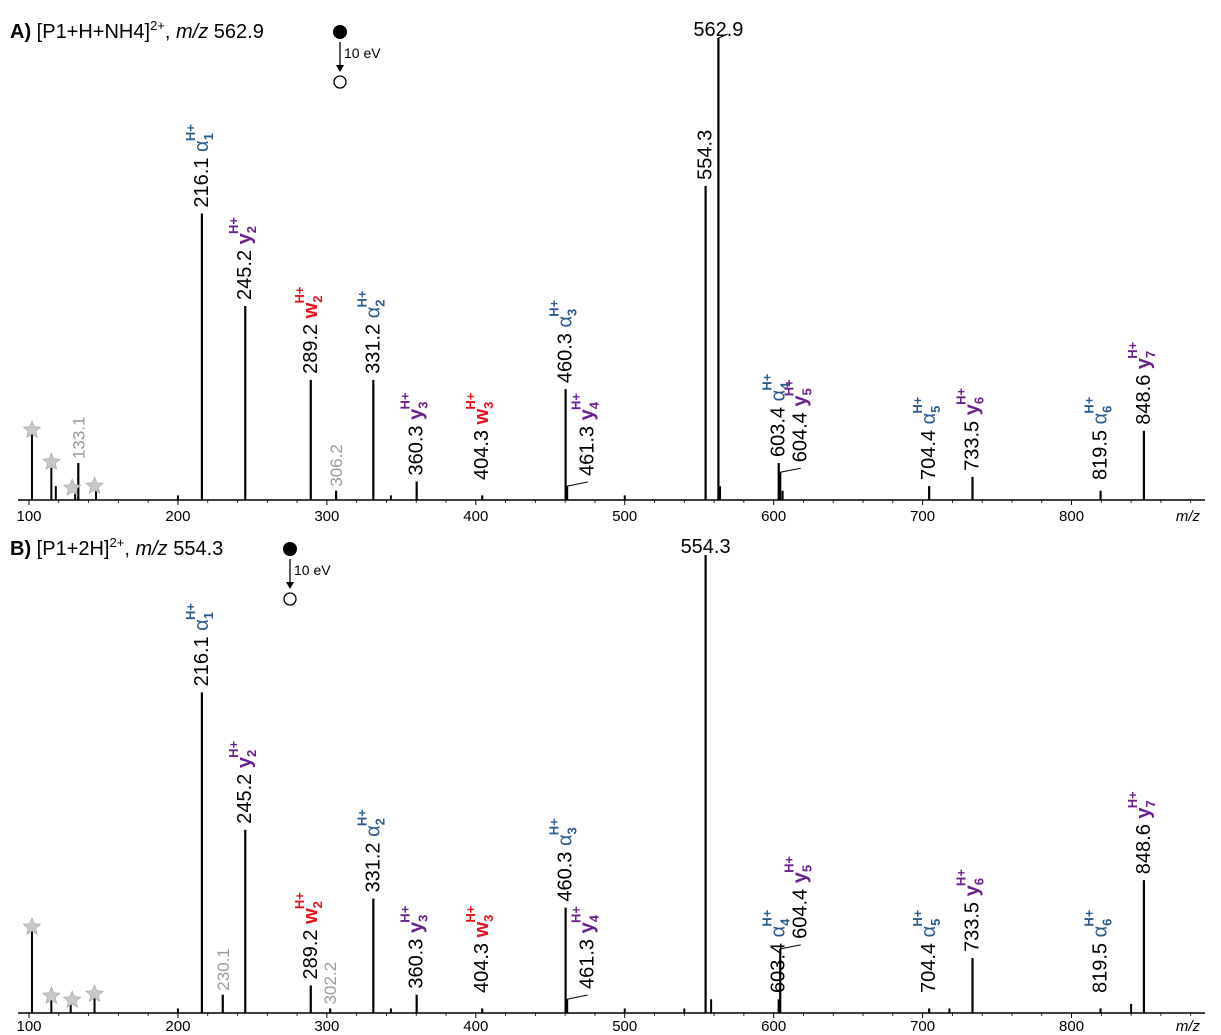 The width and height of the screenshot is (1221, 1035). What do you see at coordinates (78, 437) in the screenshot?
I see `peak-label: 133.1` at bounding box center [78, 437].